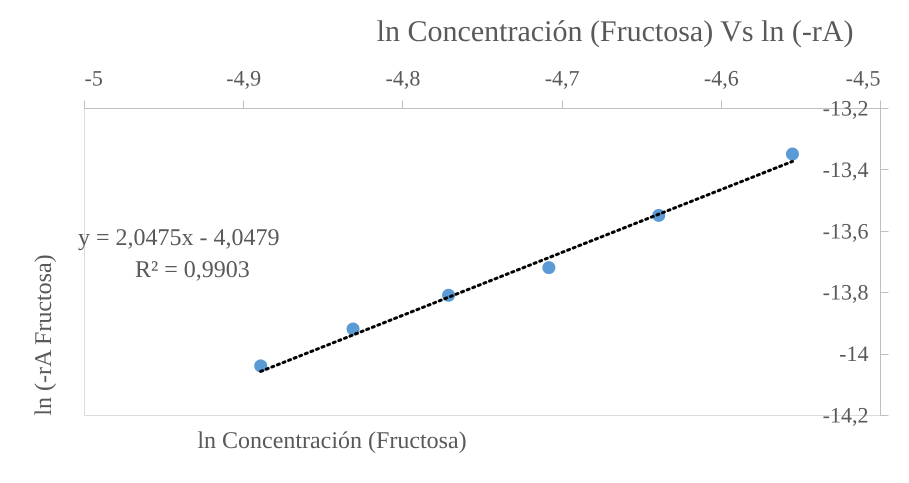 This screenshot has height=483, width=909. What do you see at coordinates (863, 78) in the screenshot?
I see `x-tick-label: -4,5` at bounding box center [863, 78].